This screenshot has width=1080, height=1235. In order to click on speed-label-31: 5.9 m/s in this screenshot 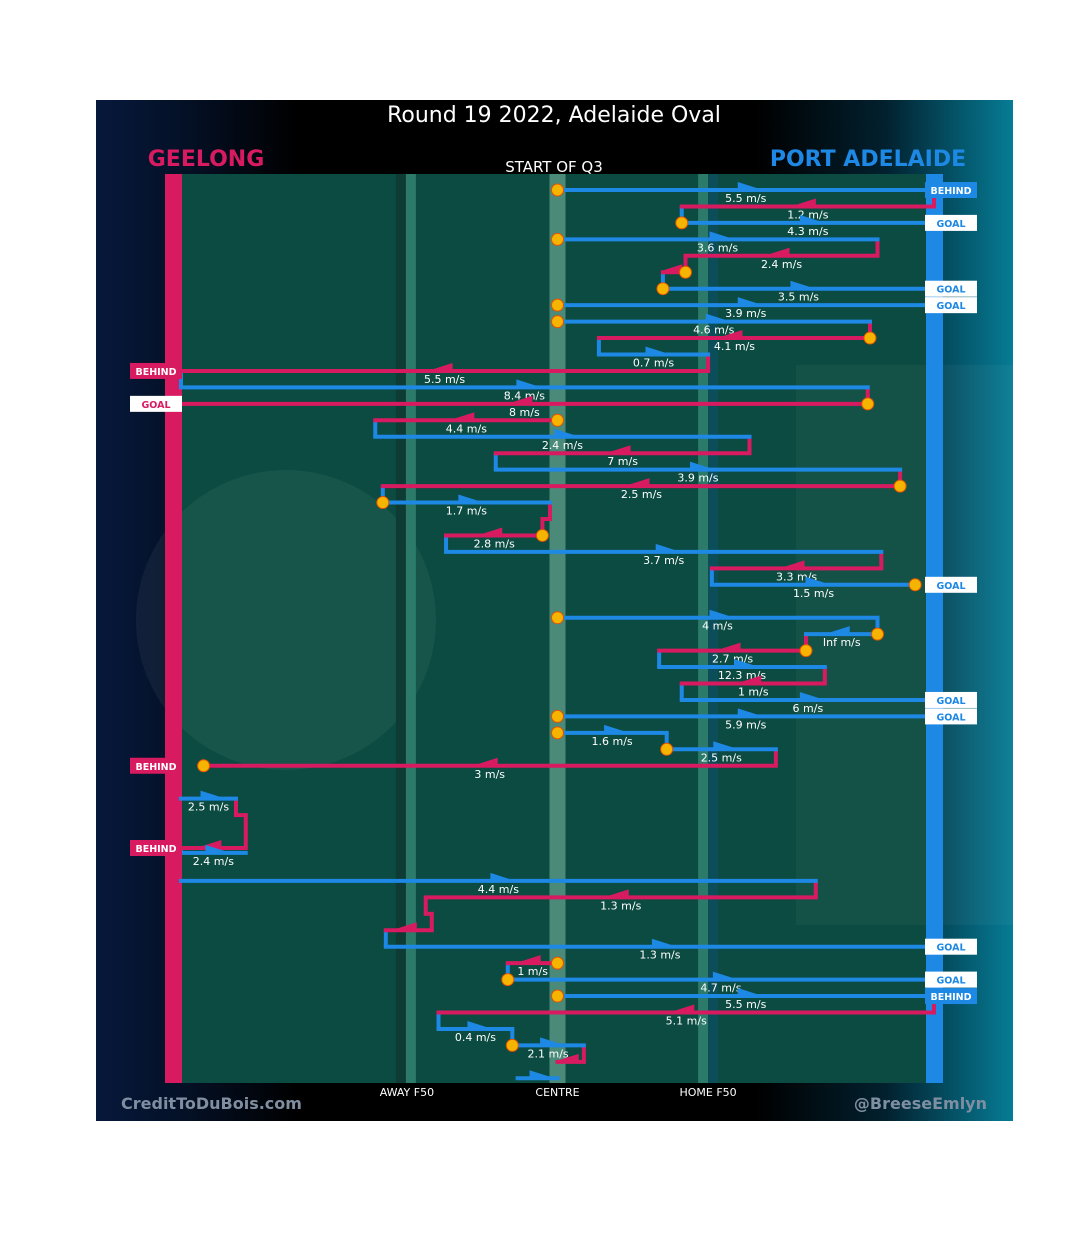, I will do `click(745, 724)`.